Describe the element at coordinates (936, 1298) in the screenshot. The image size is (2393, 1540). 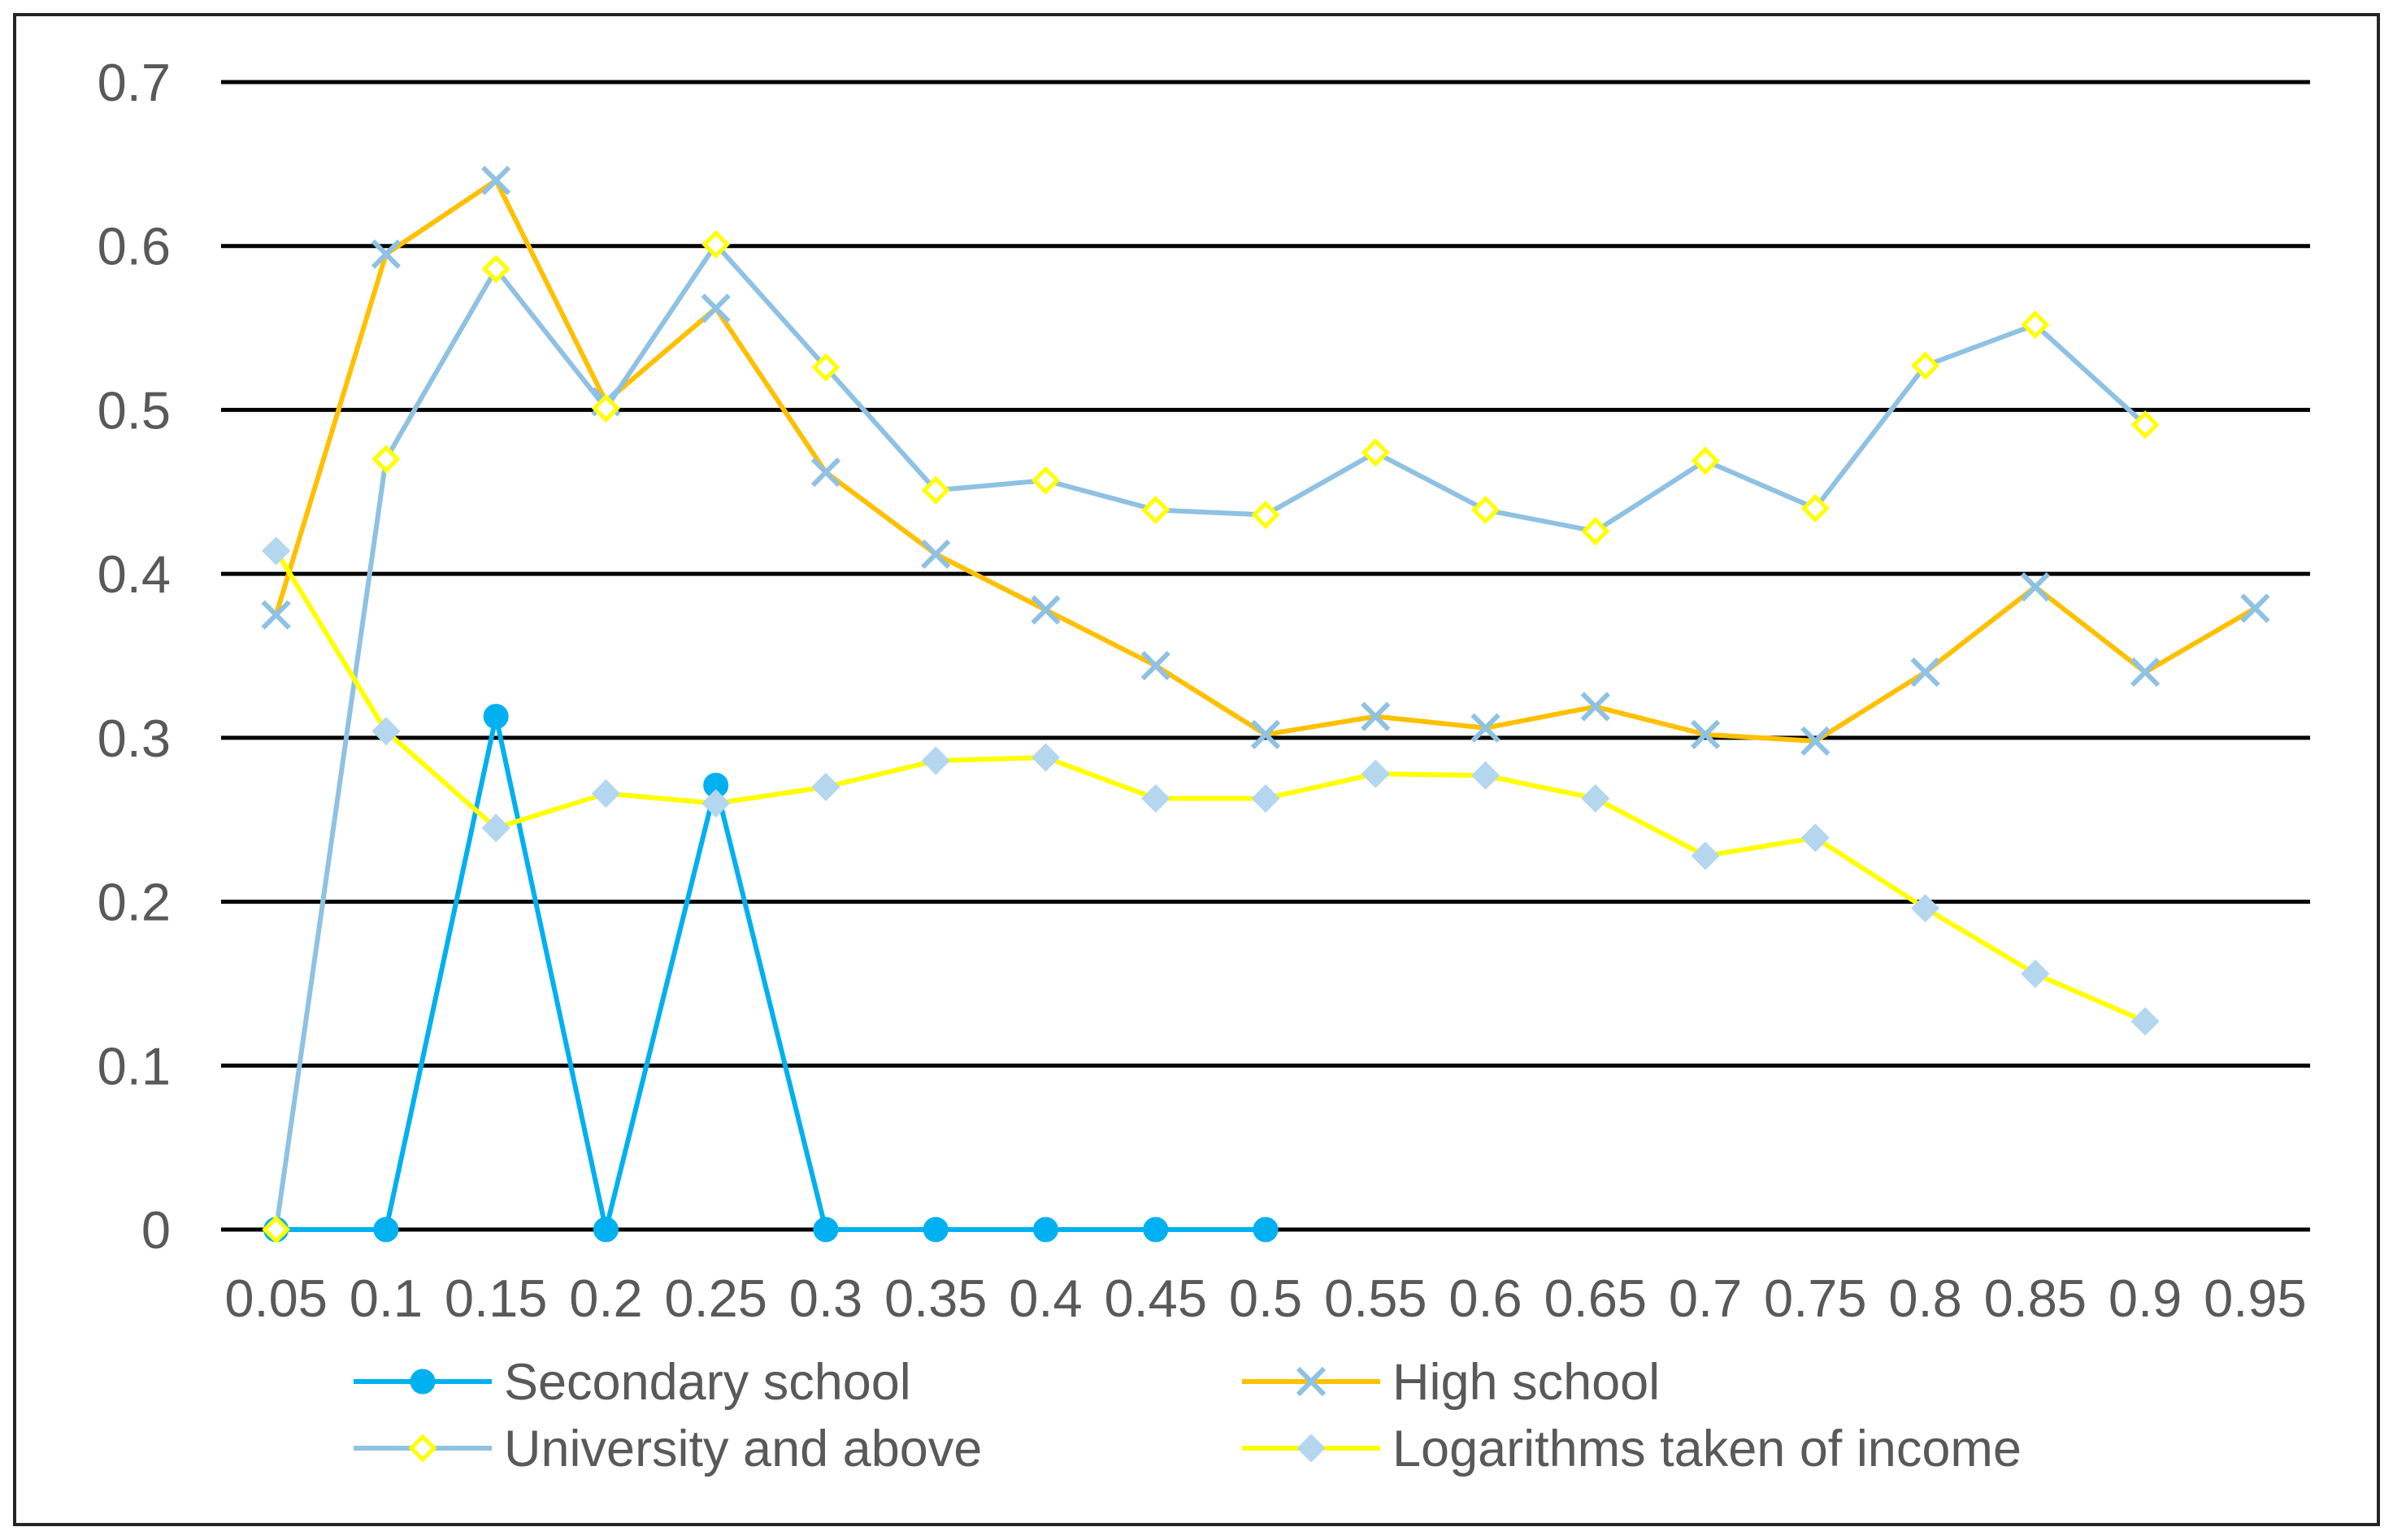
I see `x-tick-label: 0.35` at that location.